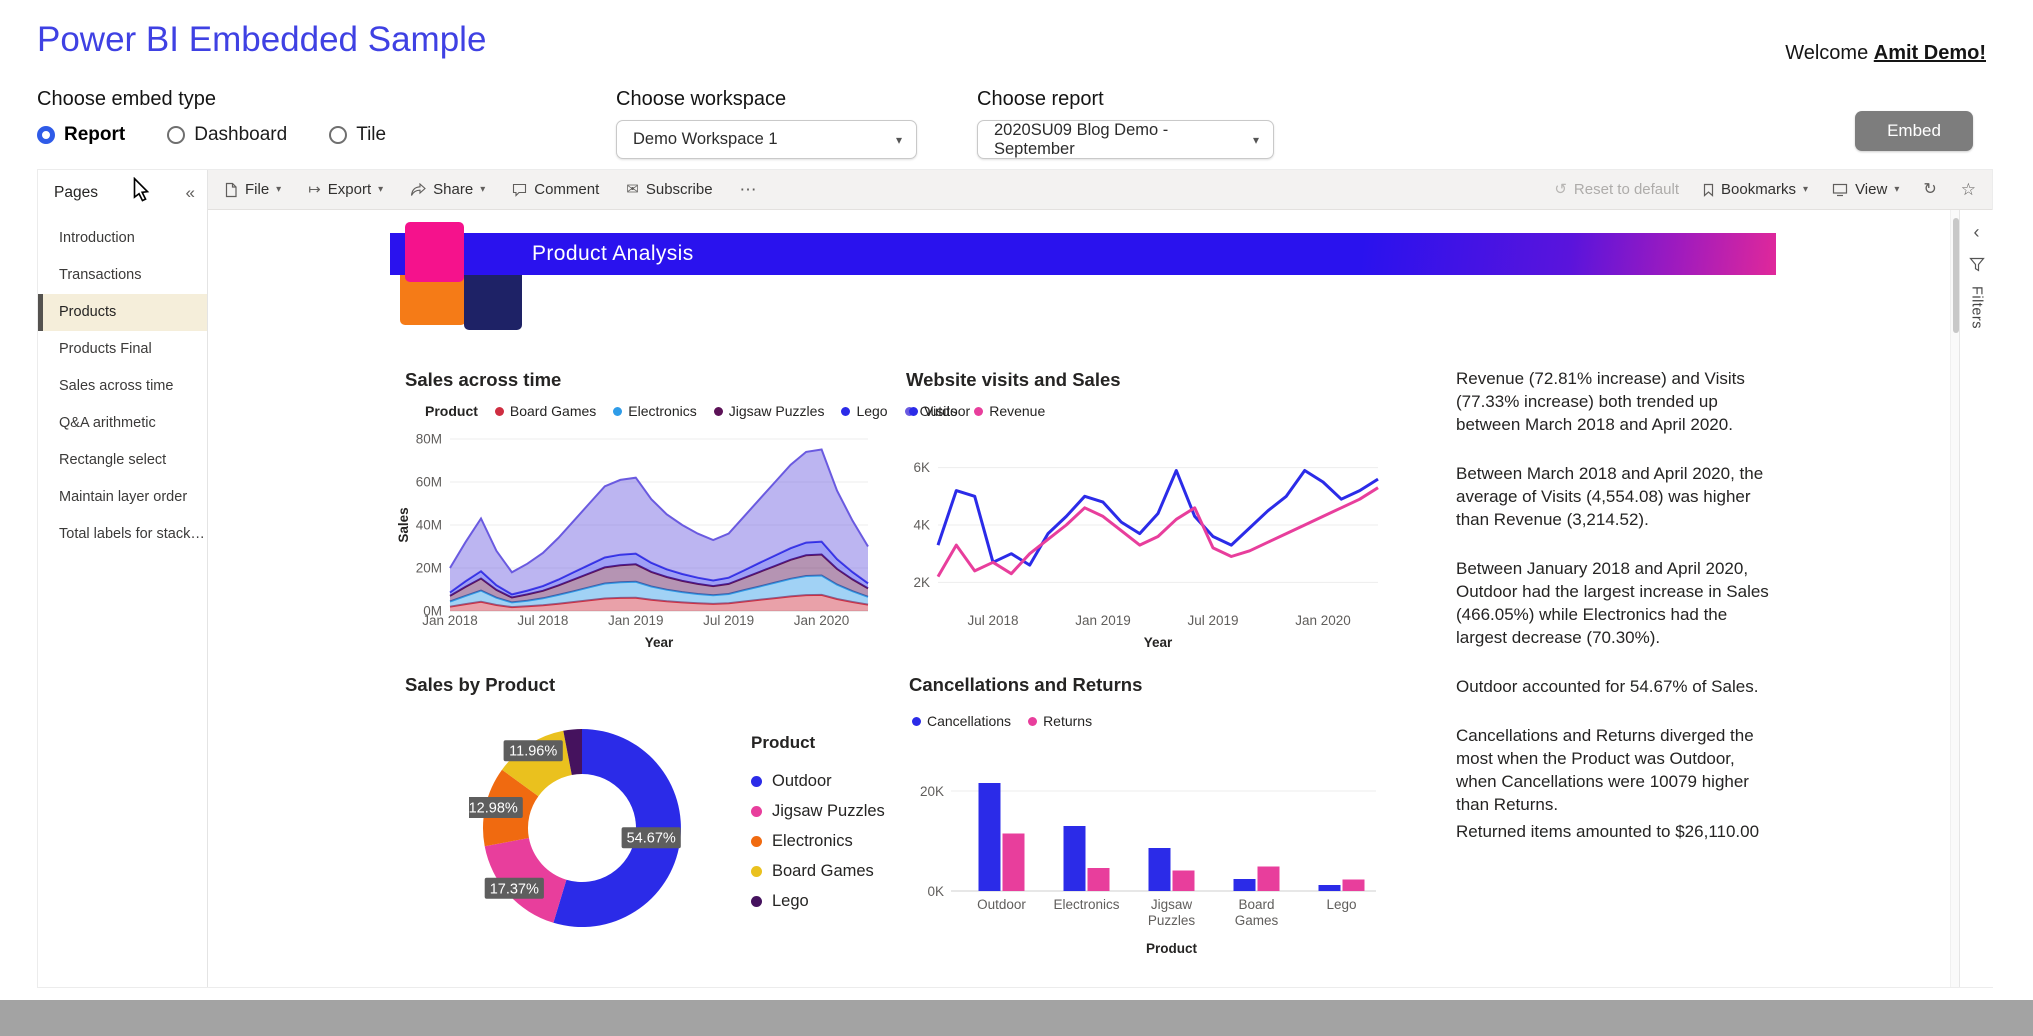 The image size is (2033, 1036). I want to click on legend-label: Board Games, so click(823, 870).